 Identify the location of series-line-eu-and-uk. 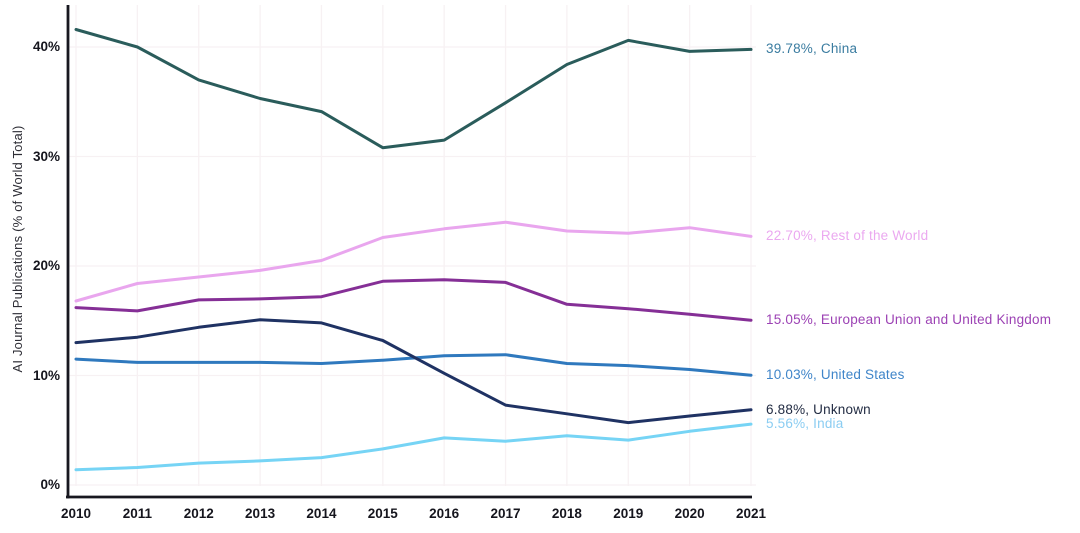
(413, 300).